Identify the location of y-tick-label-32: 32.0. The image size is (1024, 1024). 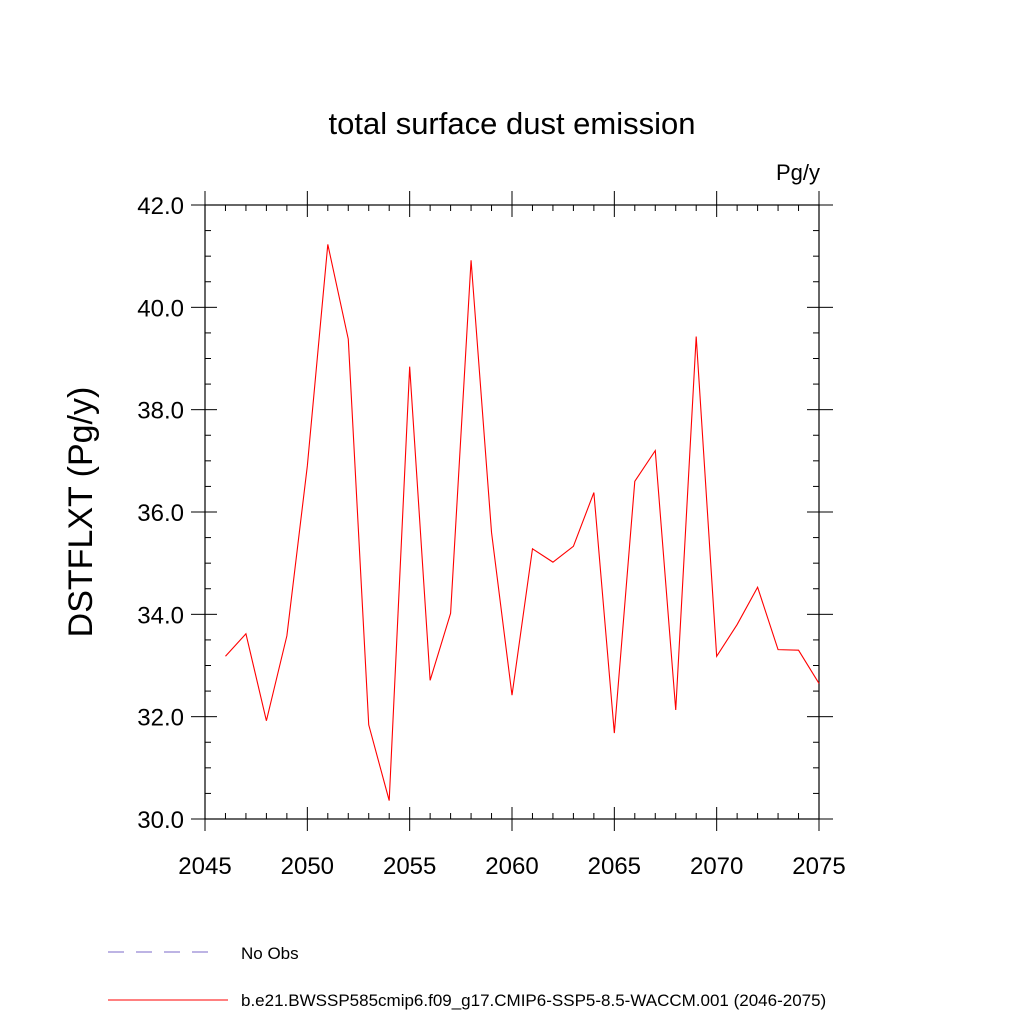
(160, 718).